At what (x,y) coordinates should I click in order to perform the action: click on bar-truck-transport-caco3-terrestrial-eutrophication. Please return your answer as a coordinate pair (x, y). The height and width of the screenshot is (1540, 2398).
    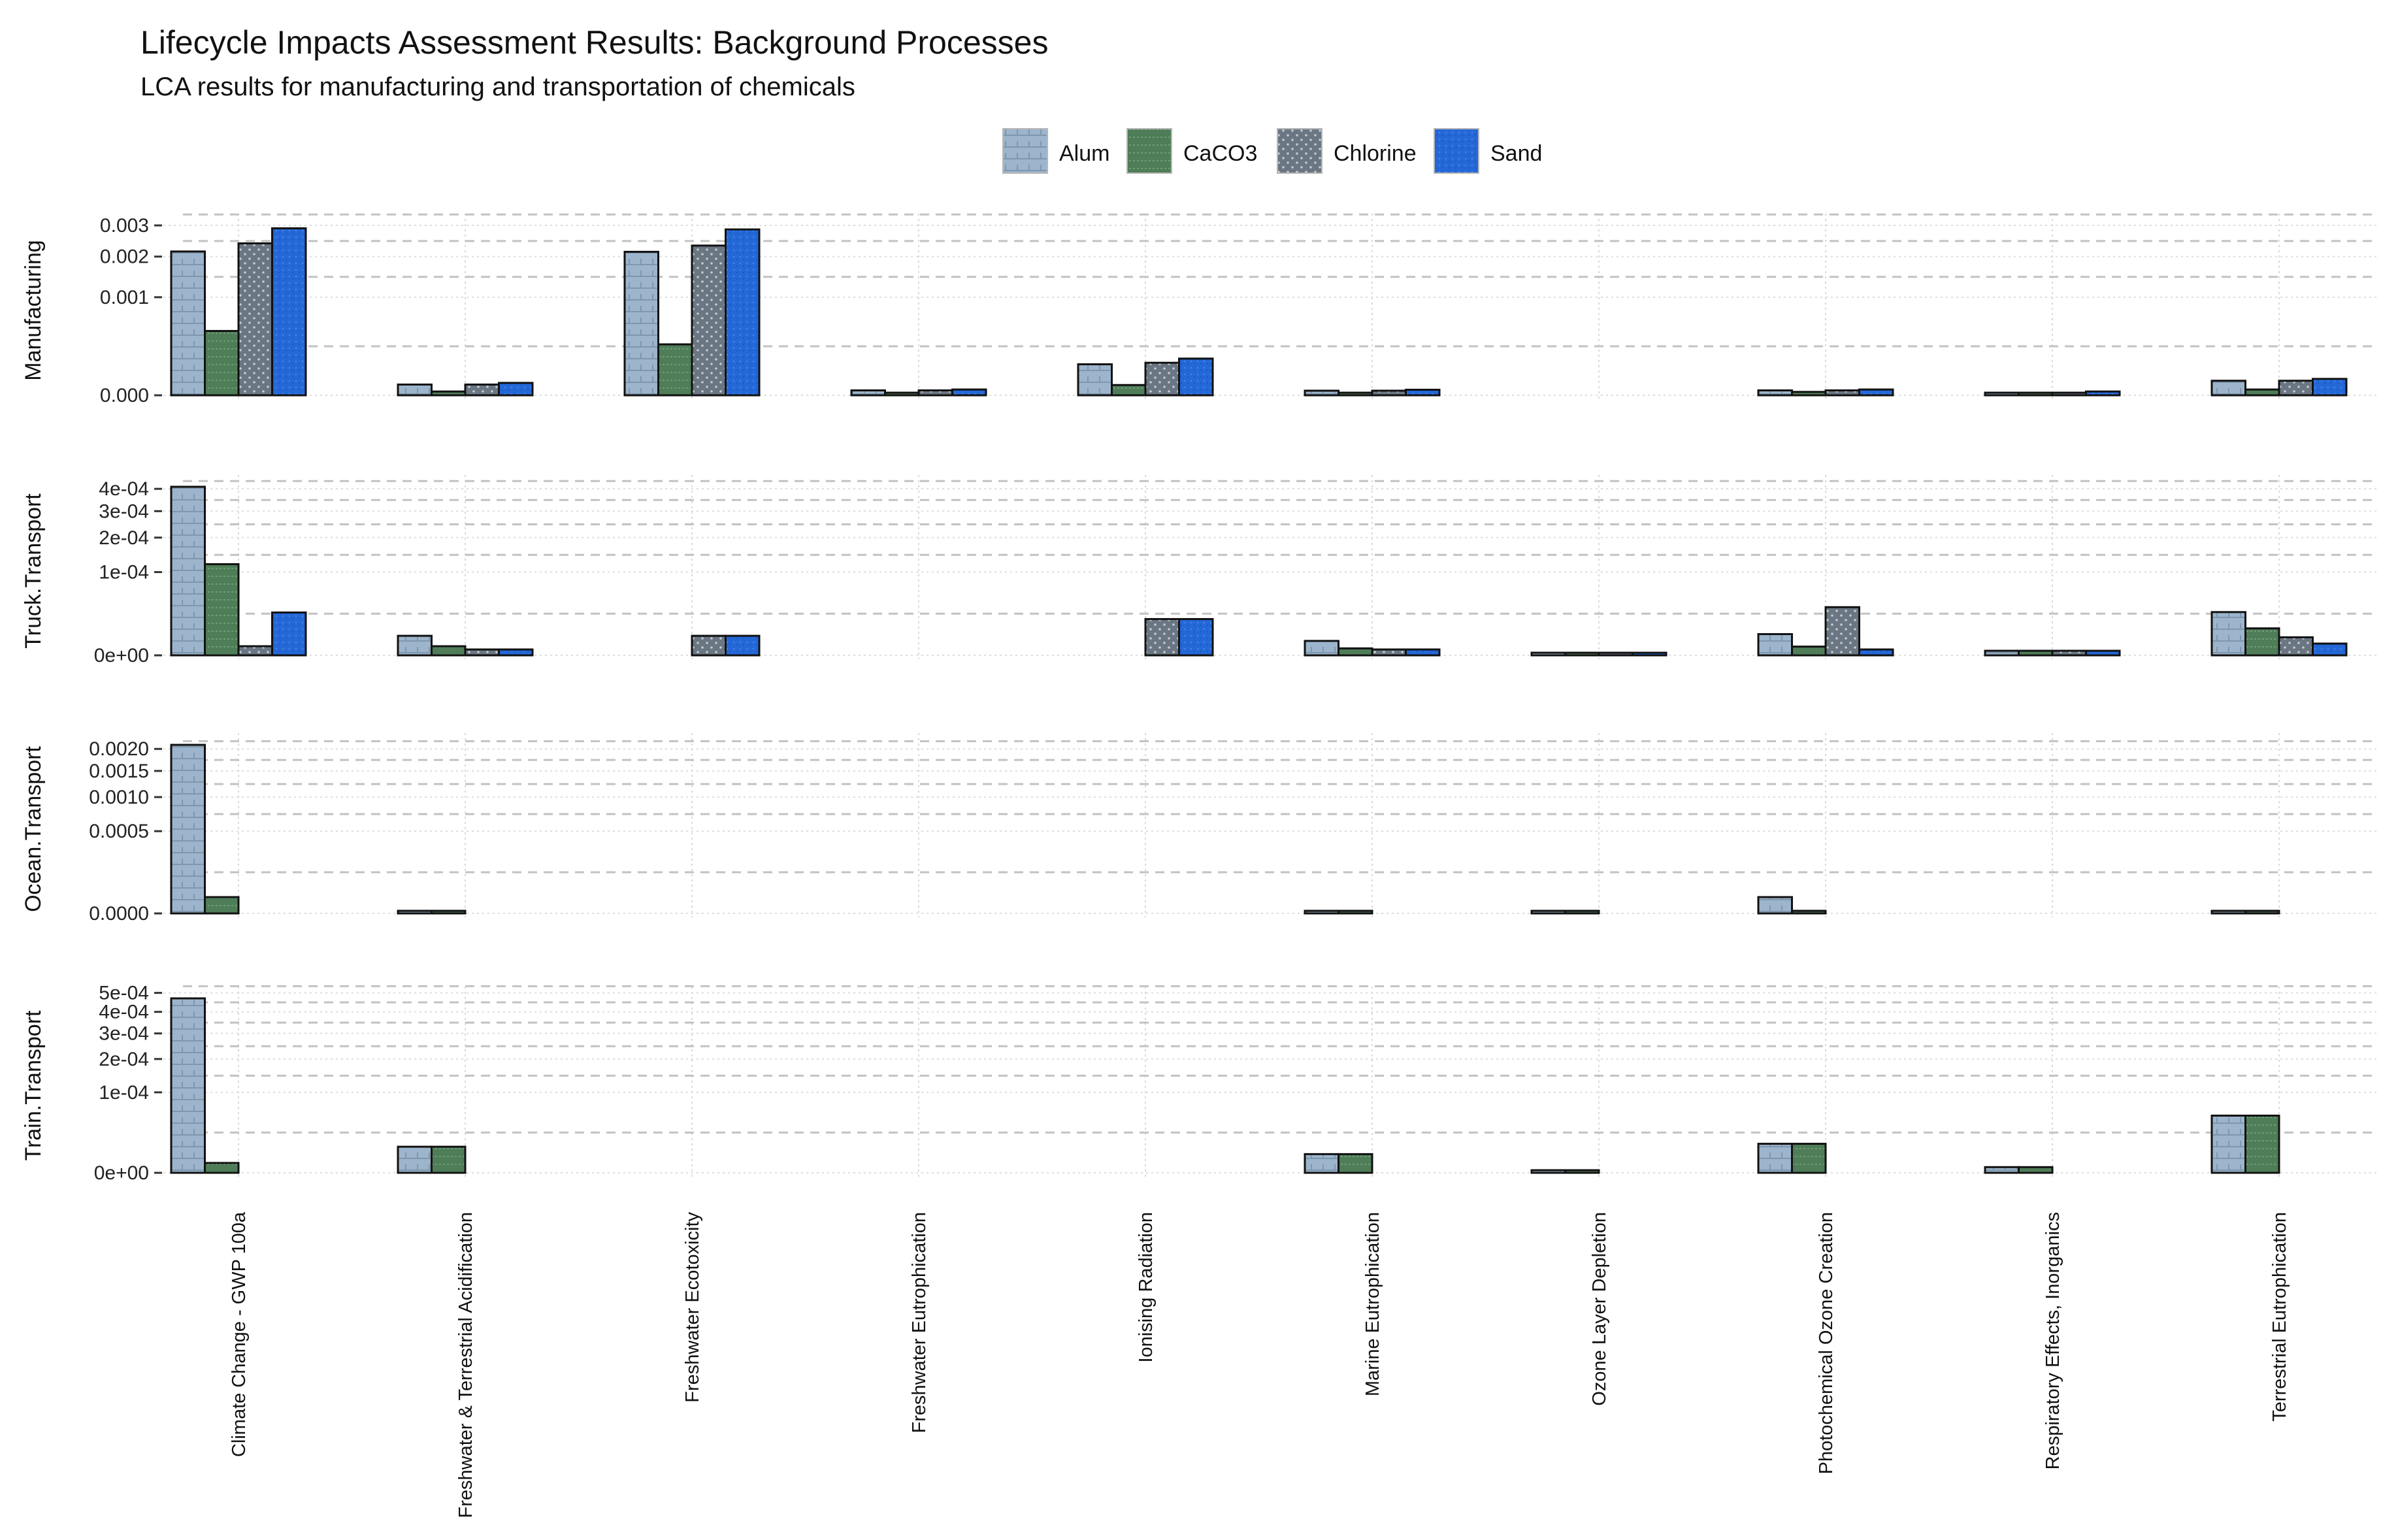
    Looking at the image, I should click on (2262, 642).